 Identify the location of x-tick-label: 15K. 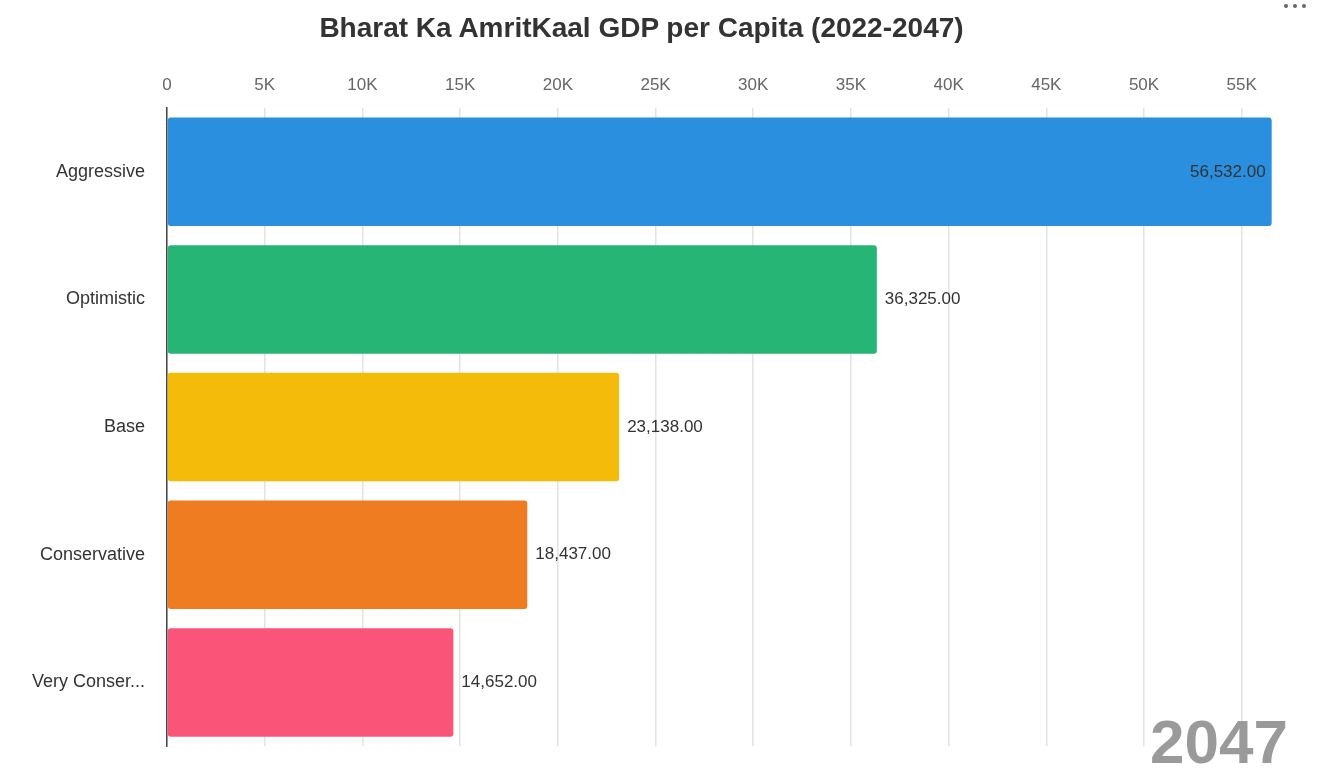
(460, 85).